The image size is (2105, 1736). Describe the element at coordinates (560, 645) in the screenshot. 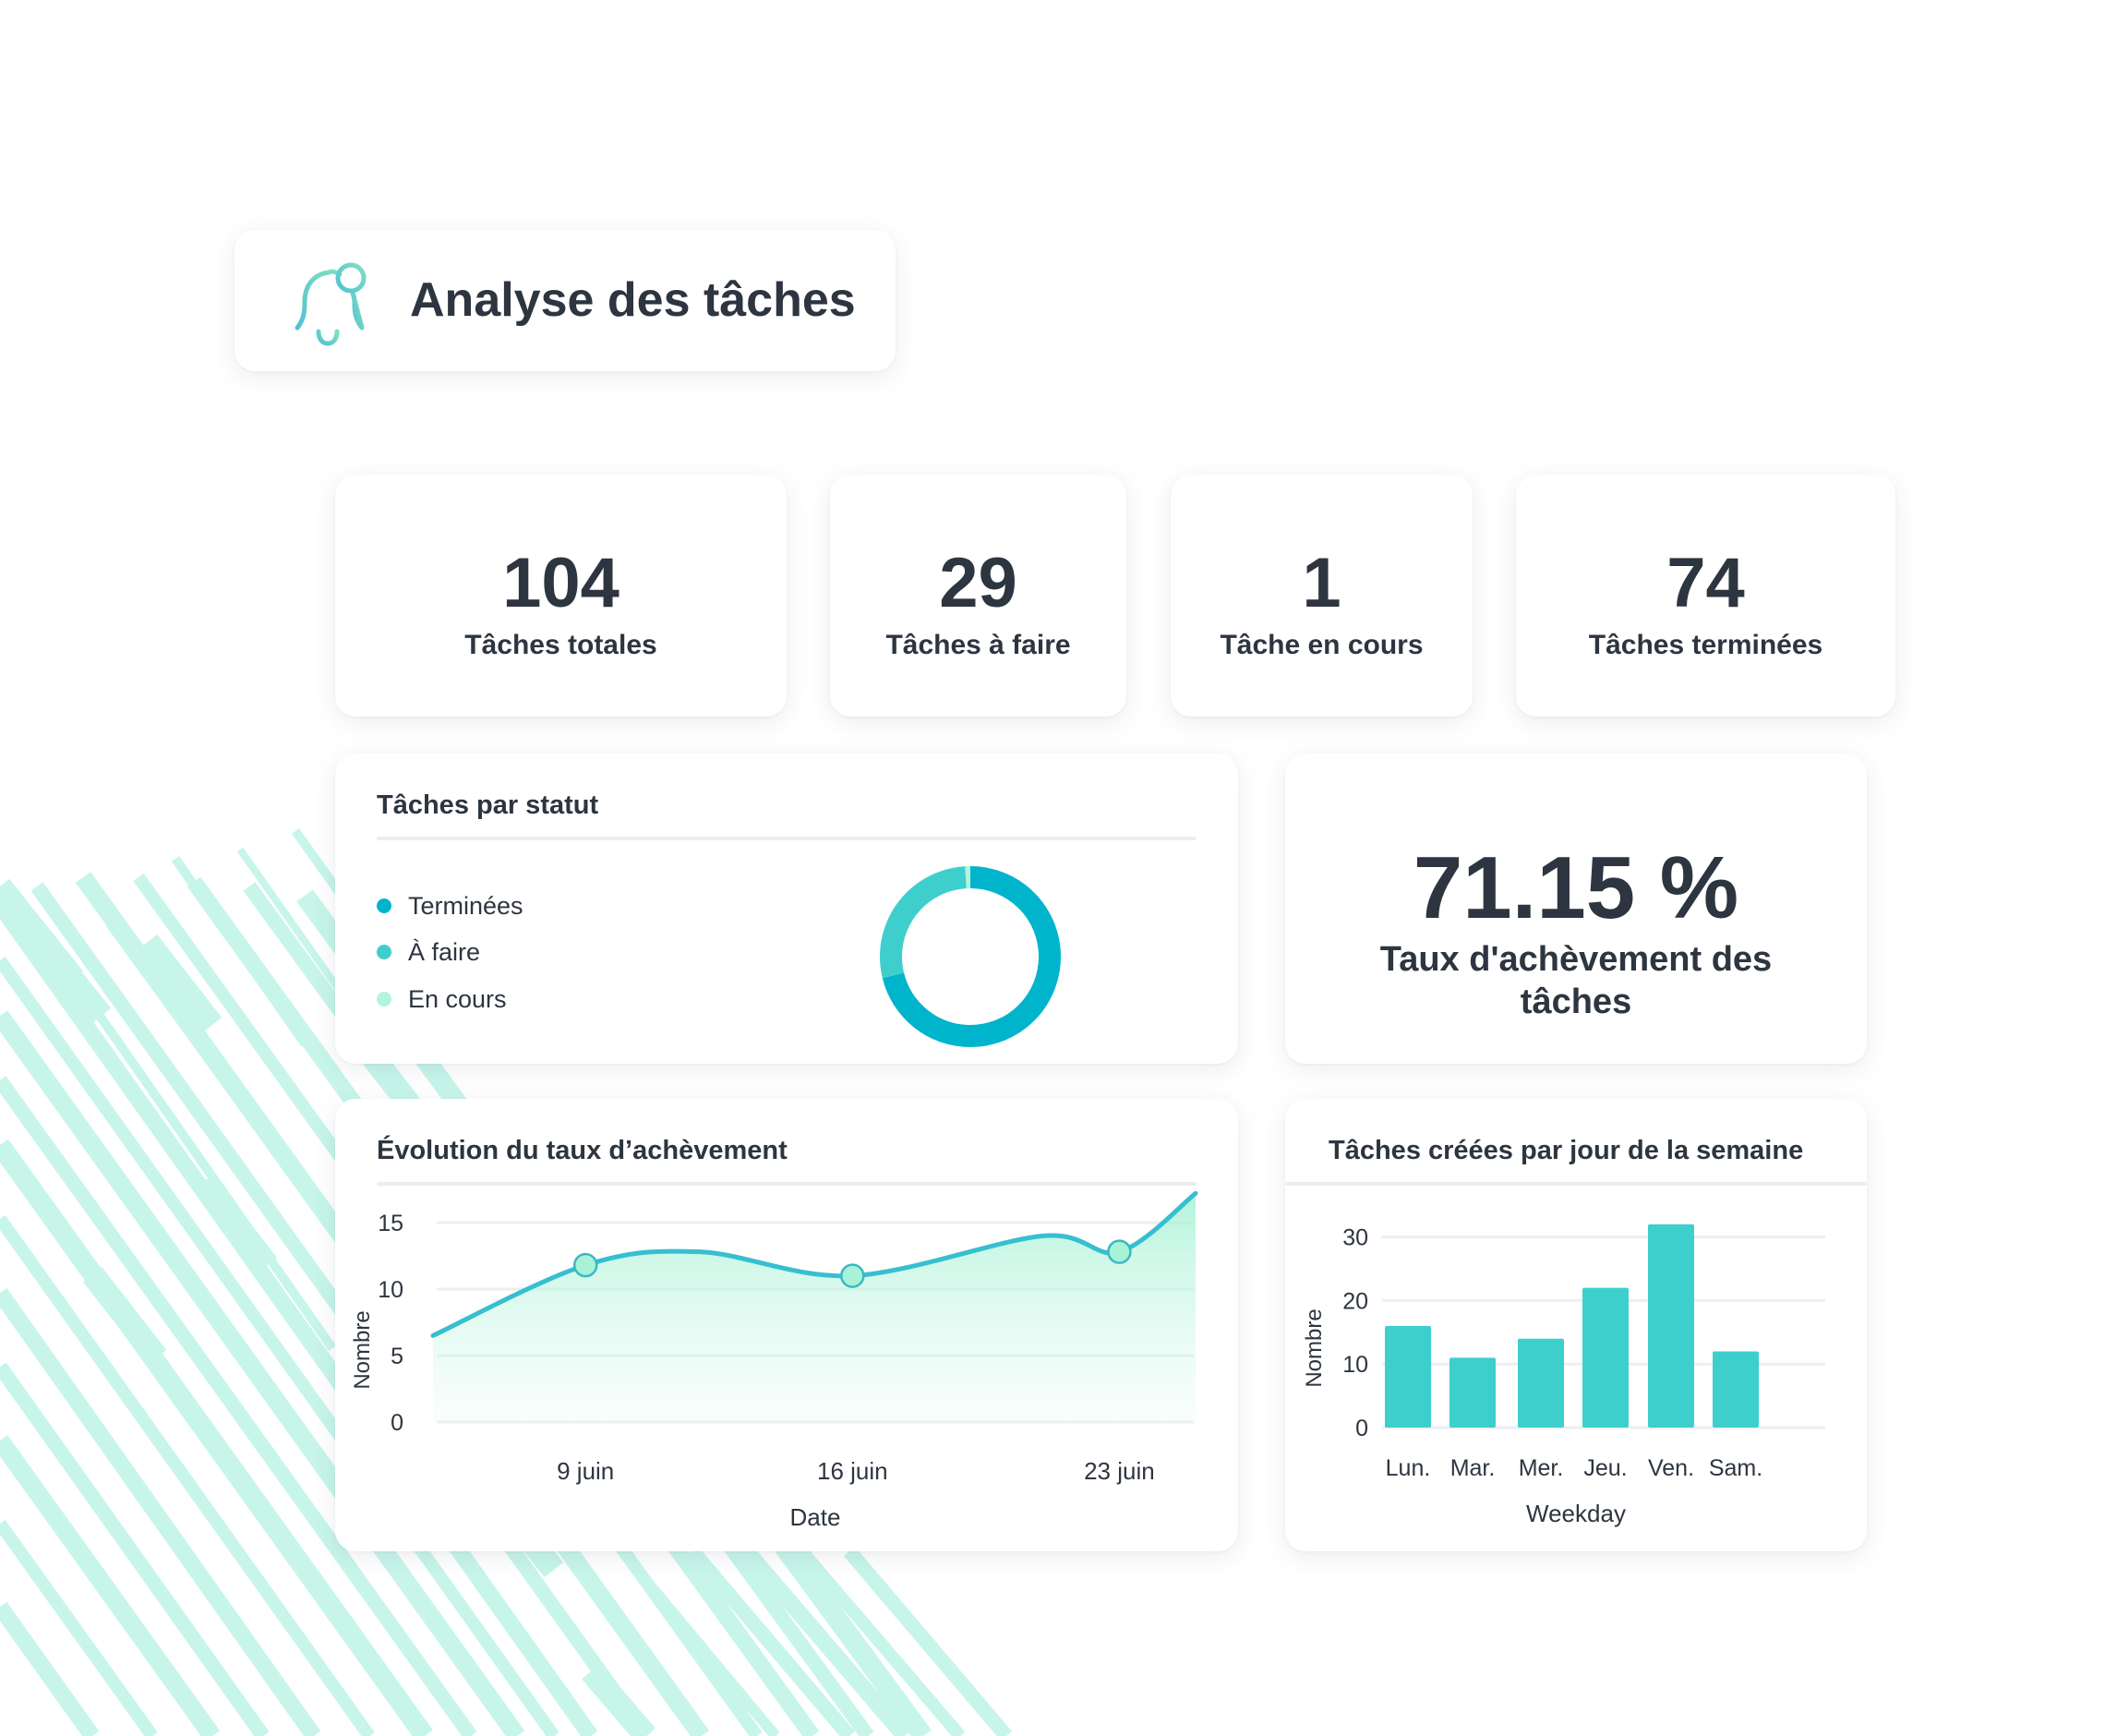

I see `stat-label: Tâches totales` at that location.